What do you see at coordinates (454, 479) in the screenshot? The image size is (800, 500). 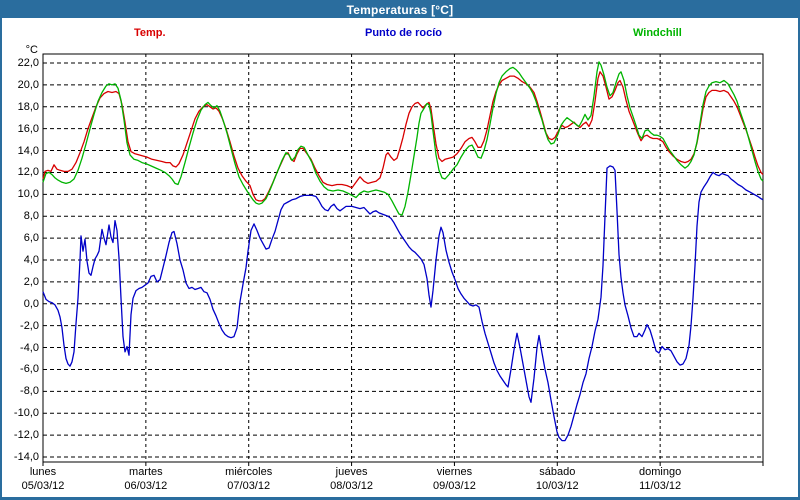 I see `day-label: viernes 09/03/12` at bounding box center [454, 479].